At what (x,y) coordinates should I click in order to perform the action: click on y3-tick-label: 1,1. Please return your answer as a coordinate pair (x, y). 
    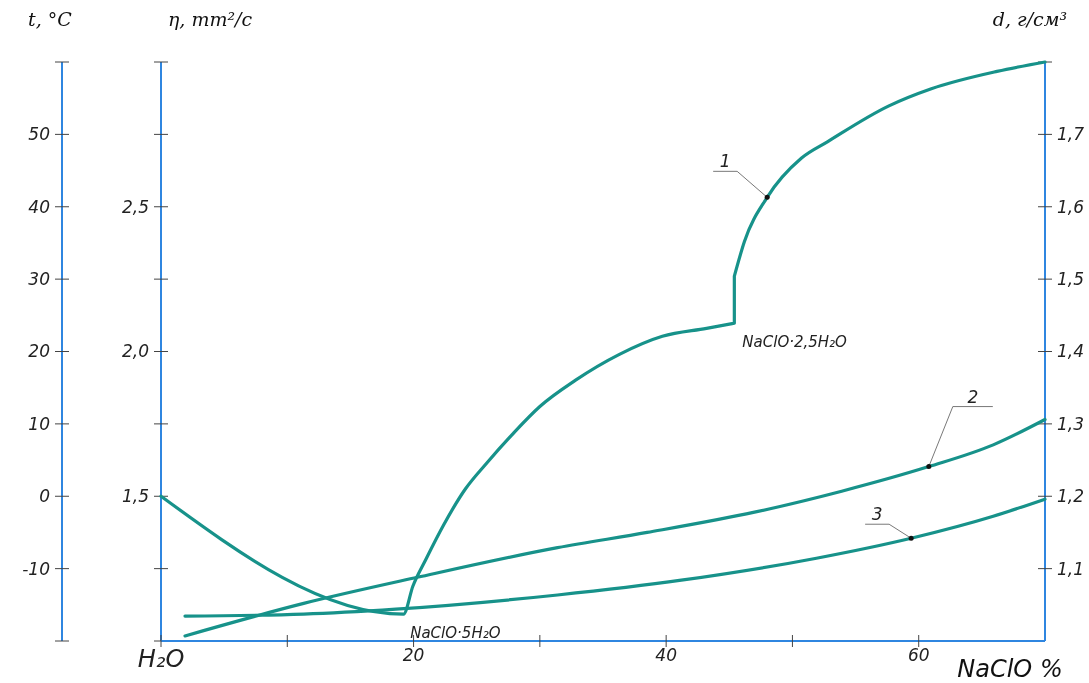
    Looking at the image, I should click on (1071, 568).